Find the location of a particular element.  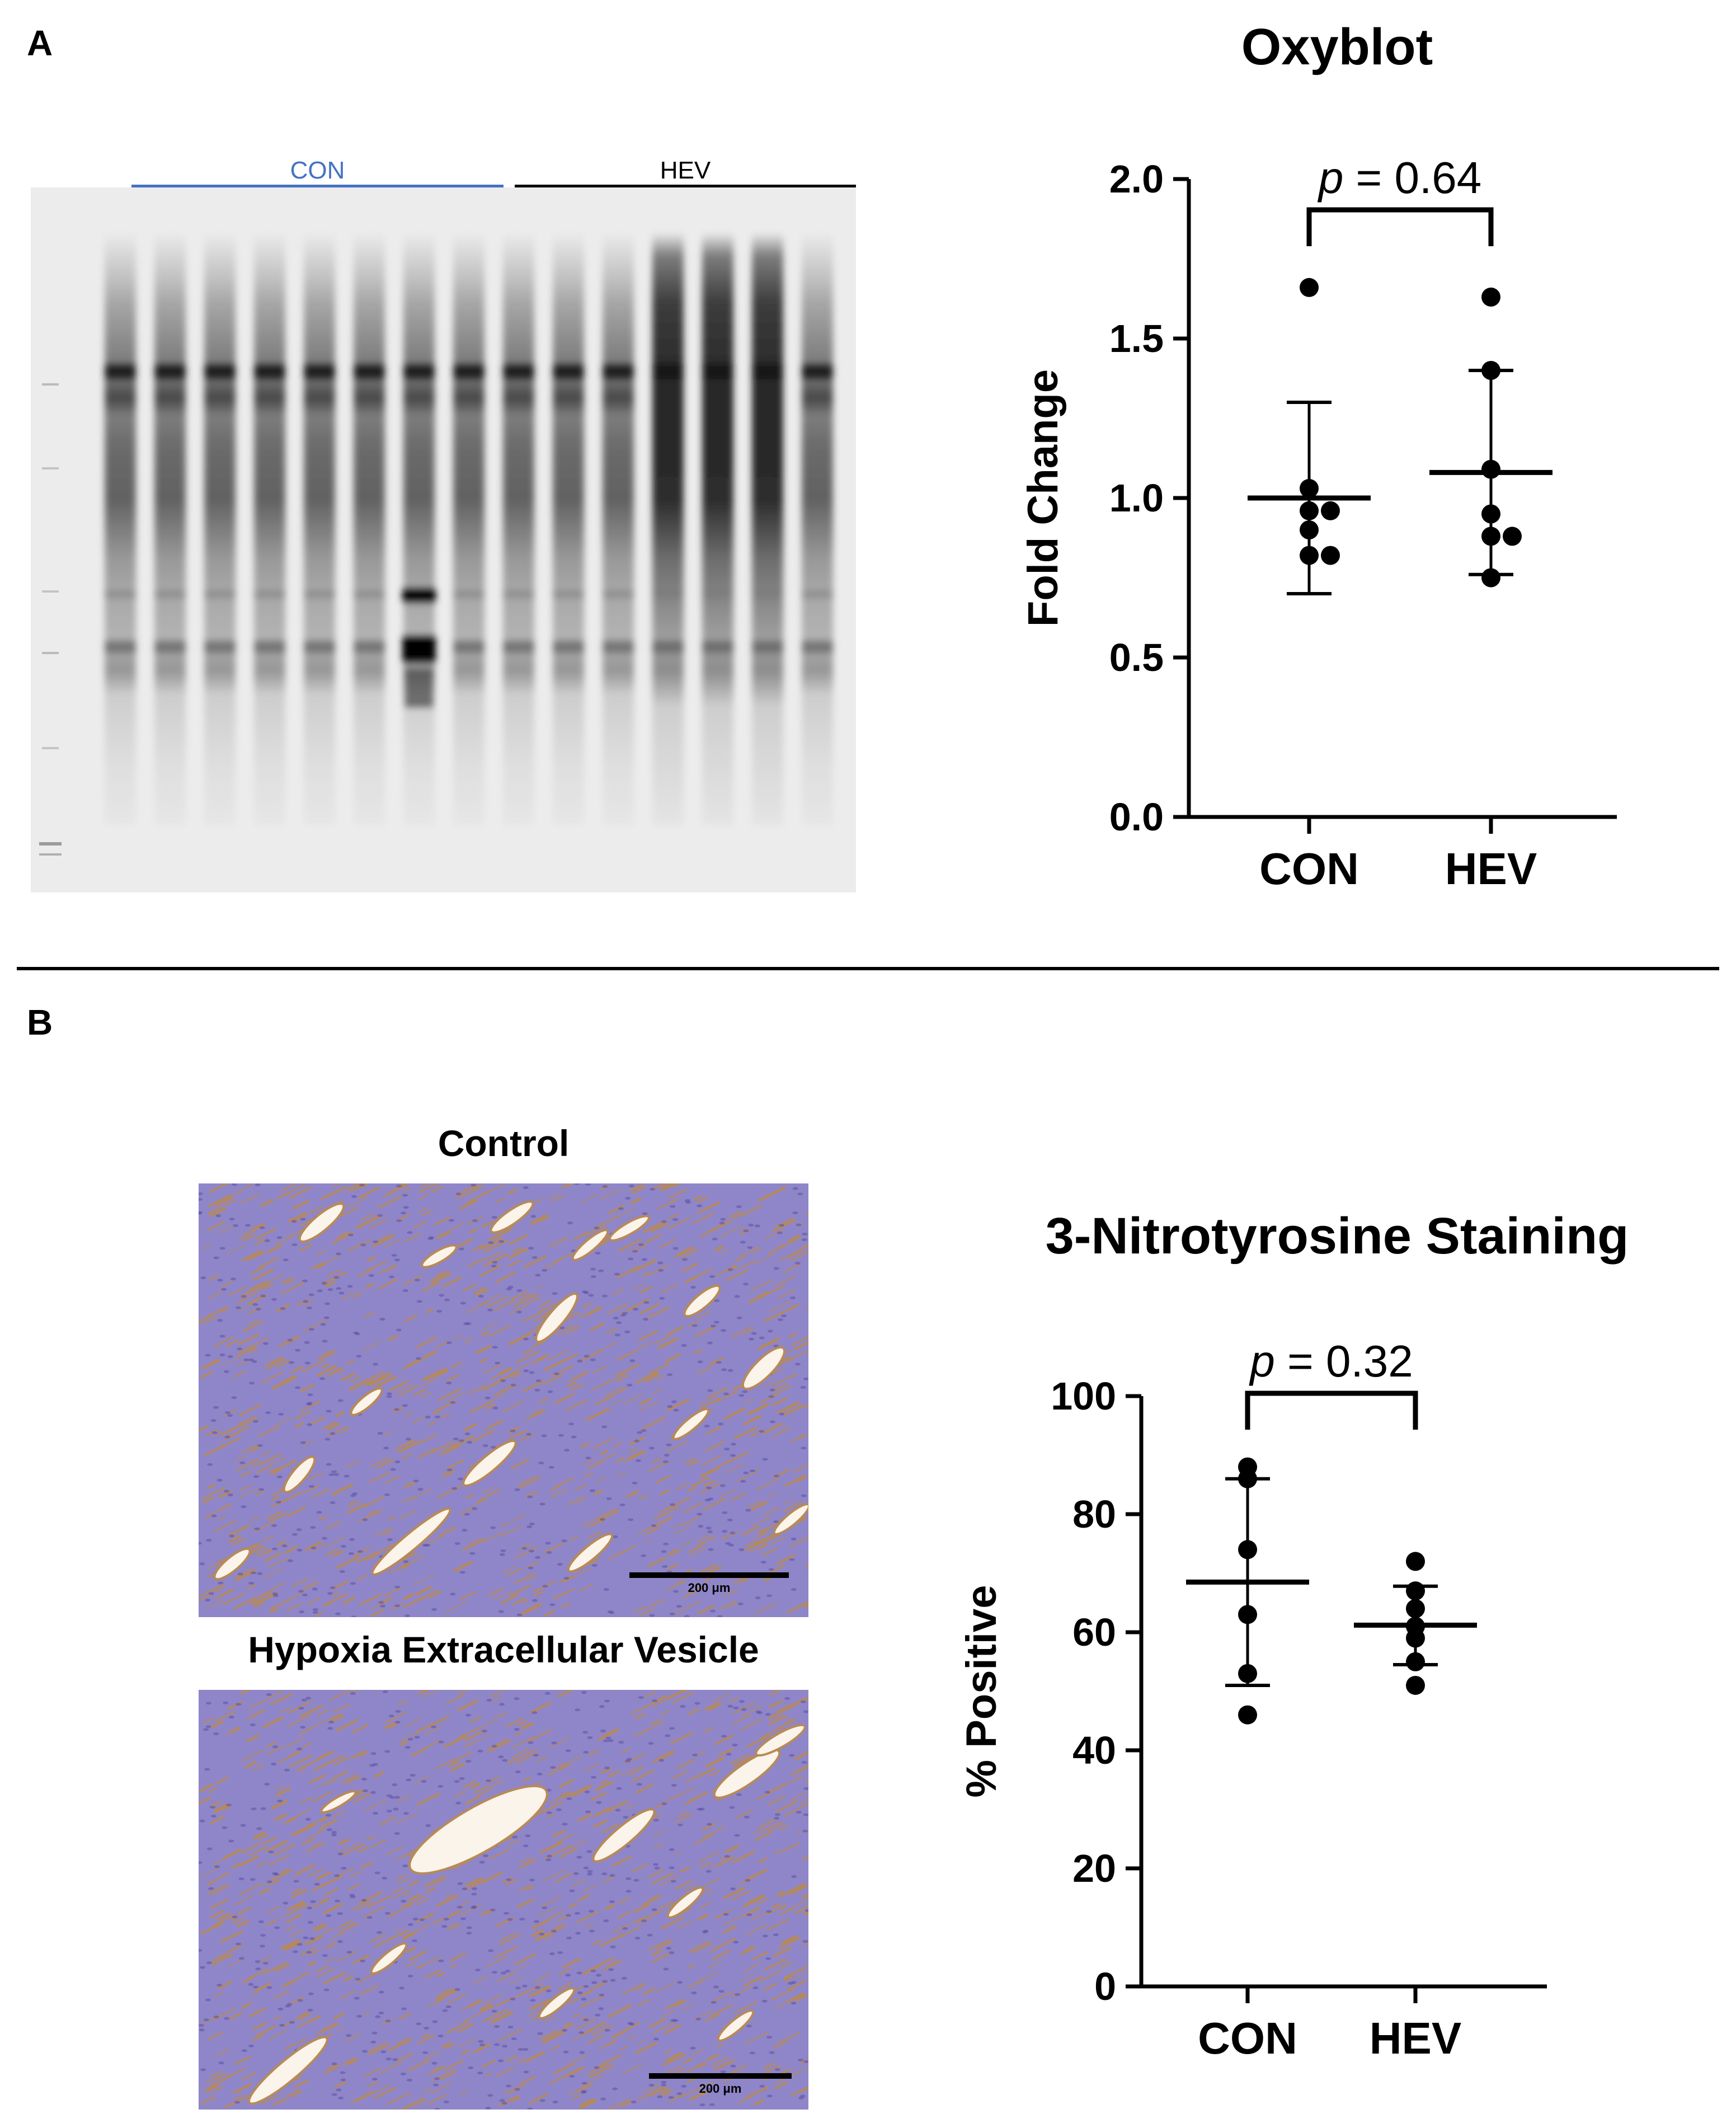

micrograph-image is located at coordinates (504, 1400).